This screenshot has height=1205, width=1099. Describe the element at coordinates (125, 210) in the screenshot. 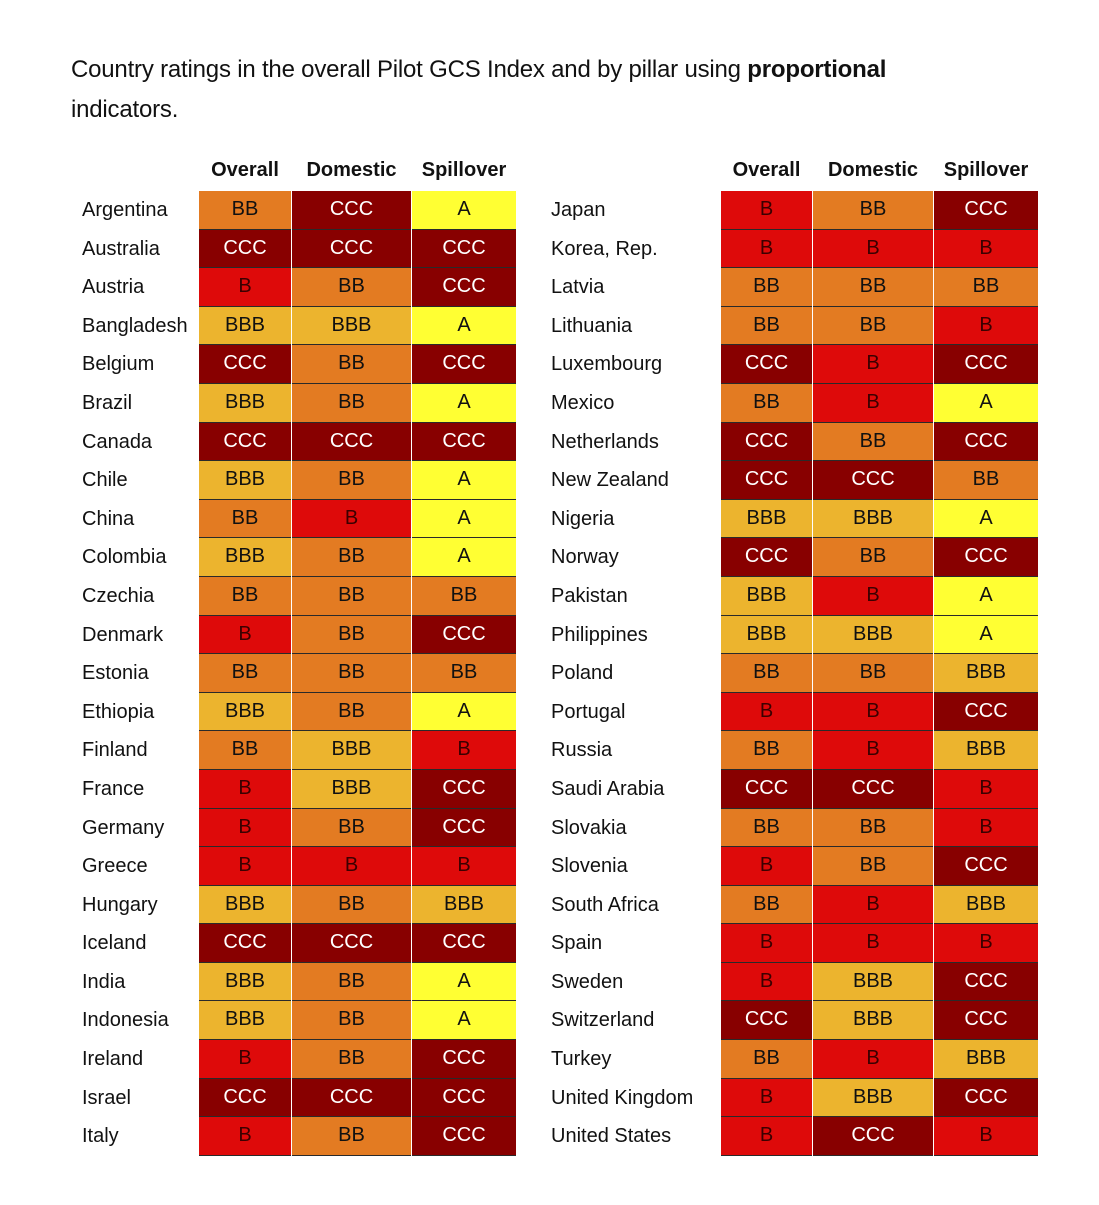

I see `country-name: Argentina` at that location.